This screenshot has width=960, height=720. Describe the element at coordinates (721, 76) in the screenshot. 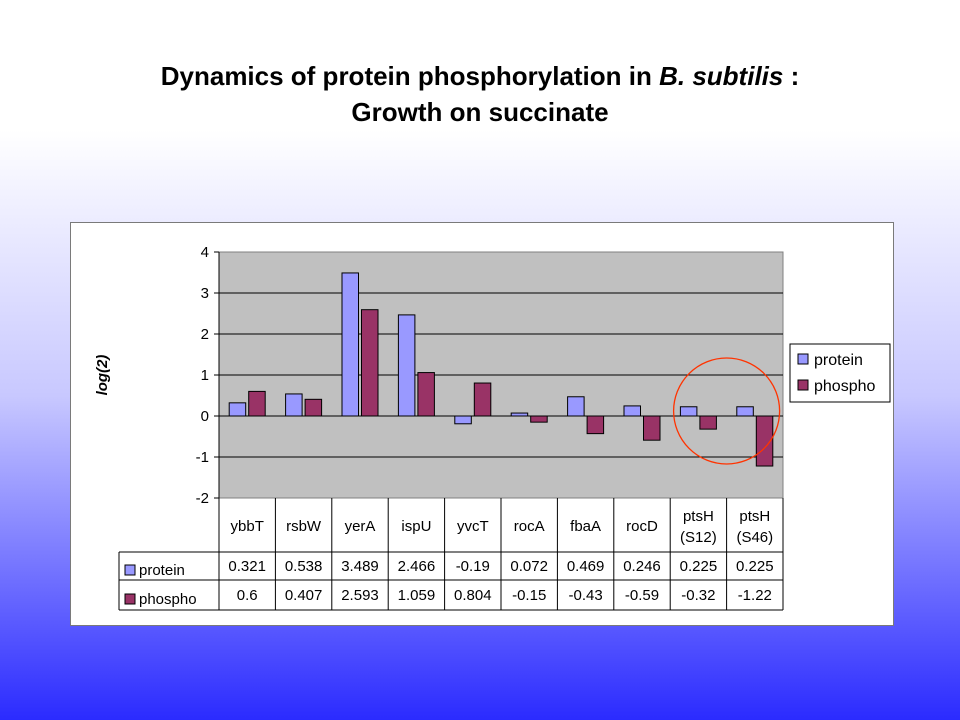

I see `title-organism: B. subtilis` at that location.